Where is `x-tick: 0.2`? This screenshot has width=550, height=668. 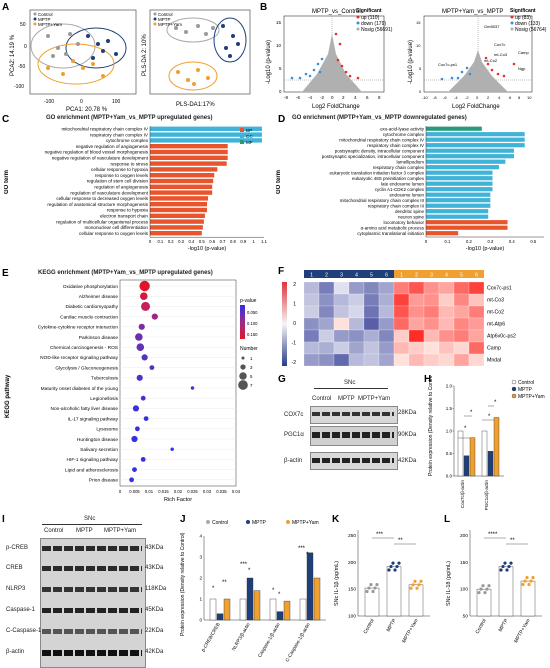 x-tick: 0.2 is located at coordinates (171, 241).